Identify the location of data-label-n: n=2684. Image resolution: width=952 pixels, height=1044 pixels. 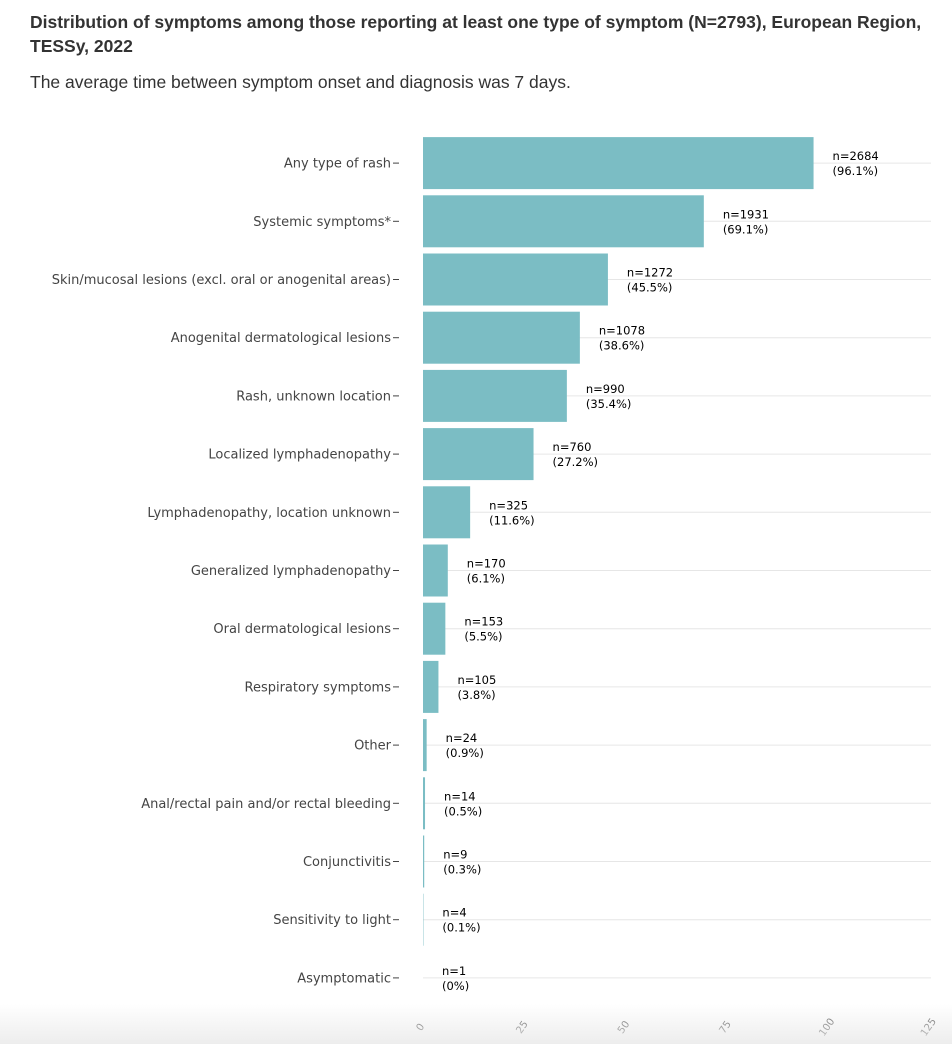
(856, 156).